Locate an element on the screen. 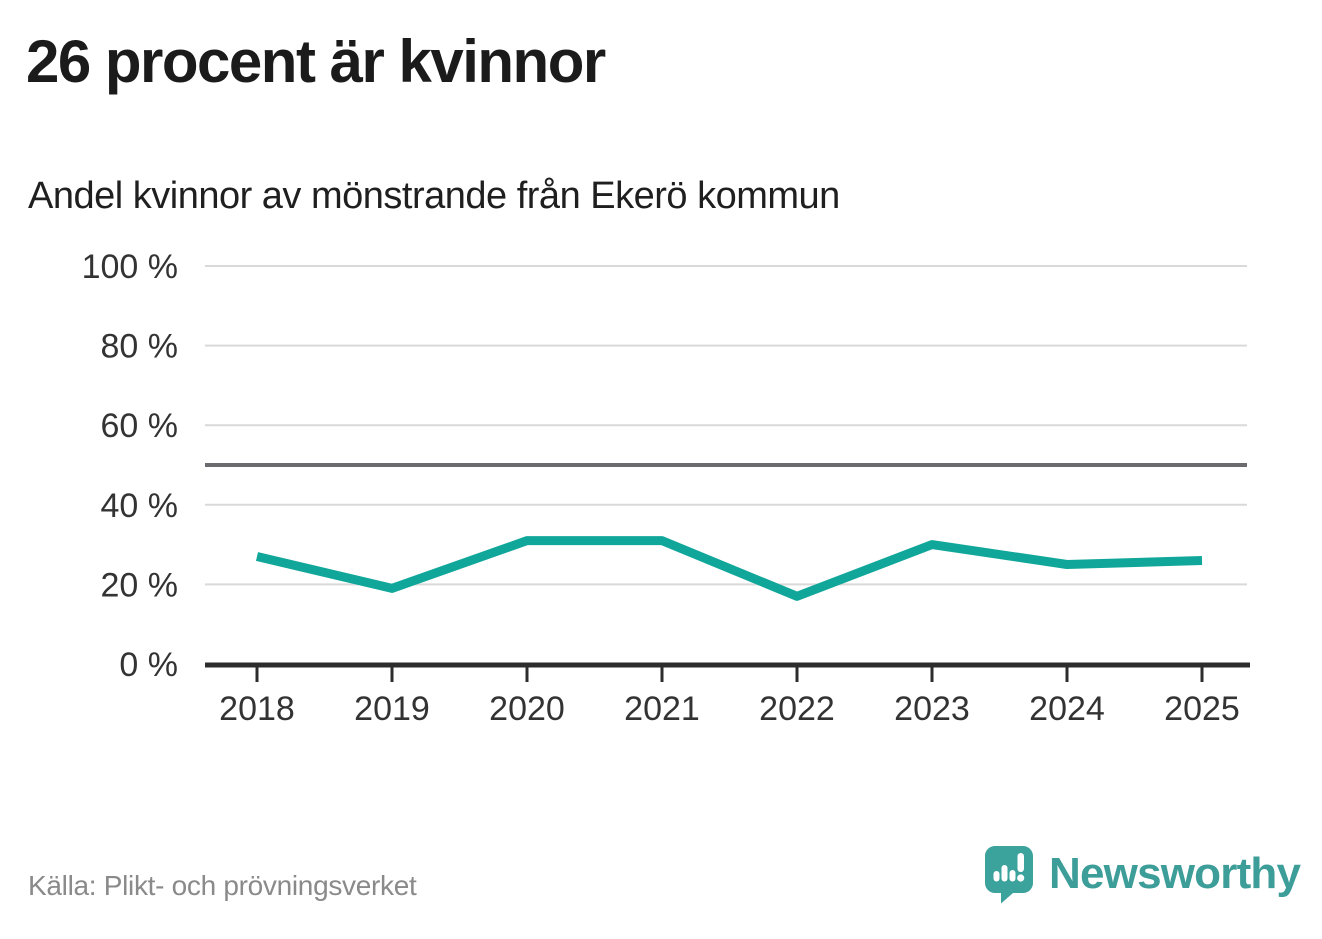 The height and width of the screenshot is (939, 1322). logo-exclamation-dot is located at coordinates (1021, 878).